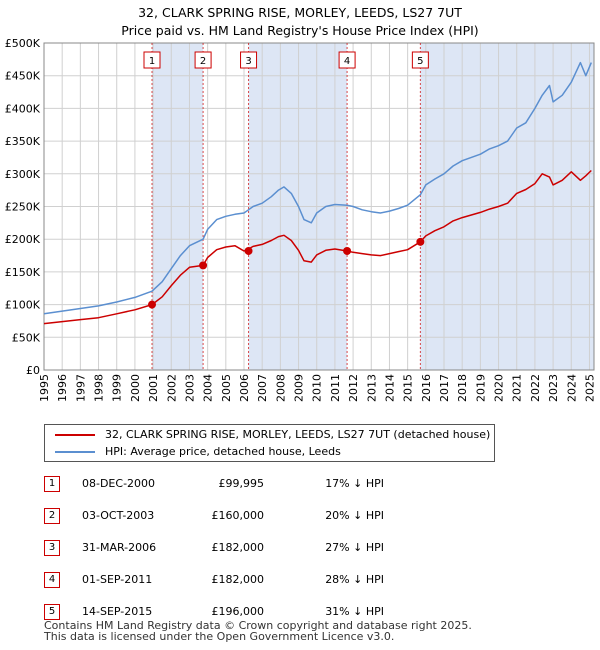 This screenshot has width=600, height=650. I want to click on x-tick-label: 2012, so click(353, 388).